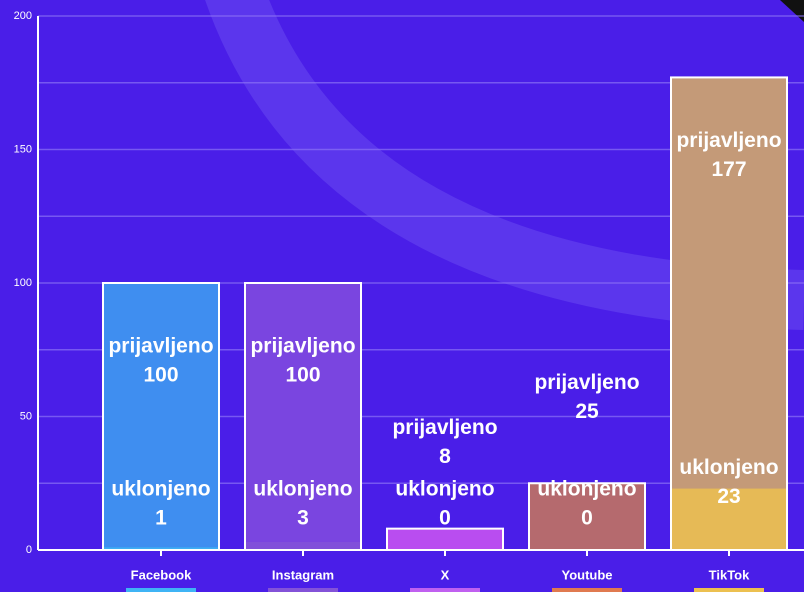  I want to click on data-label: 23, so click(728, 496).